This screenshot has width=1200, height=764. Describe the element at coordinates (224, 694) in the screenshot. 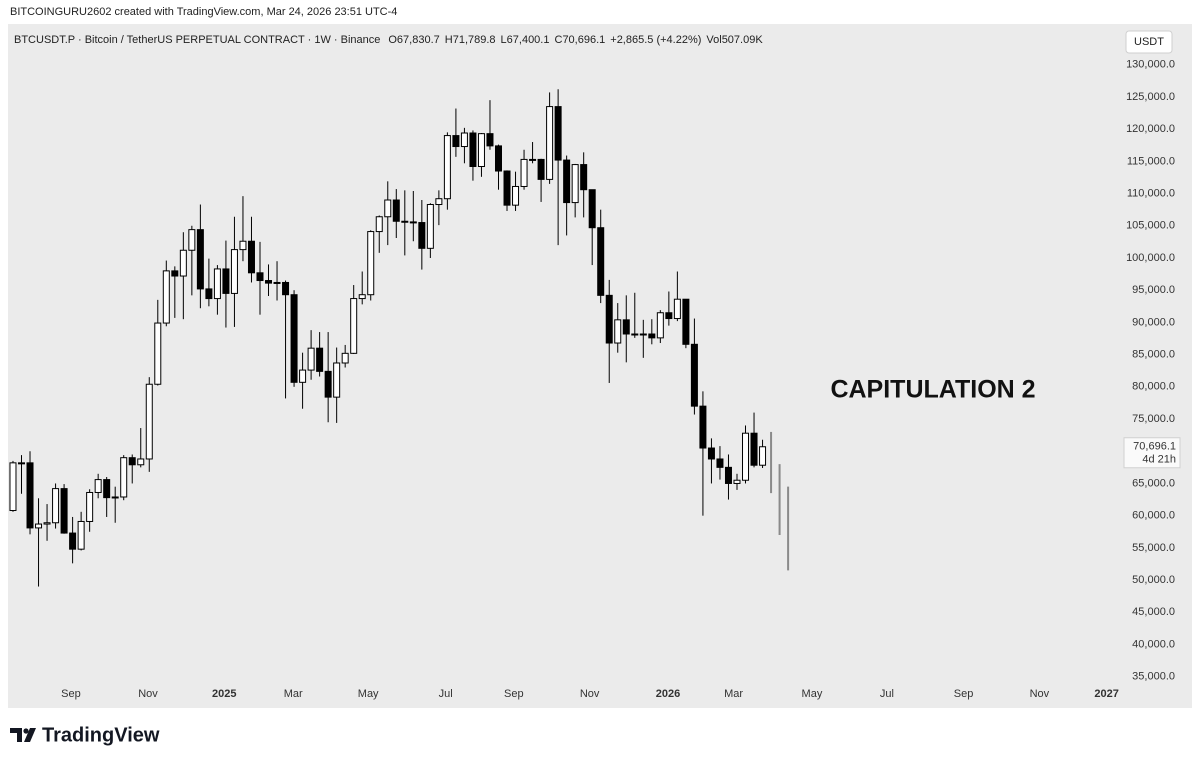

I see `x-tick-label: 2025` at that location.